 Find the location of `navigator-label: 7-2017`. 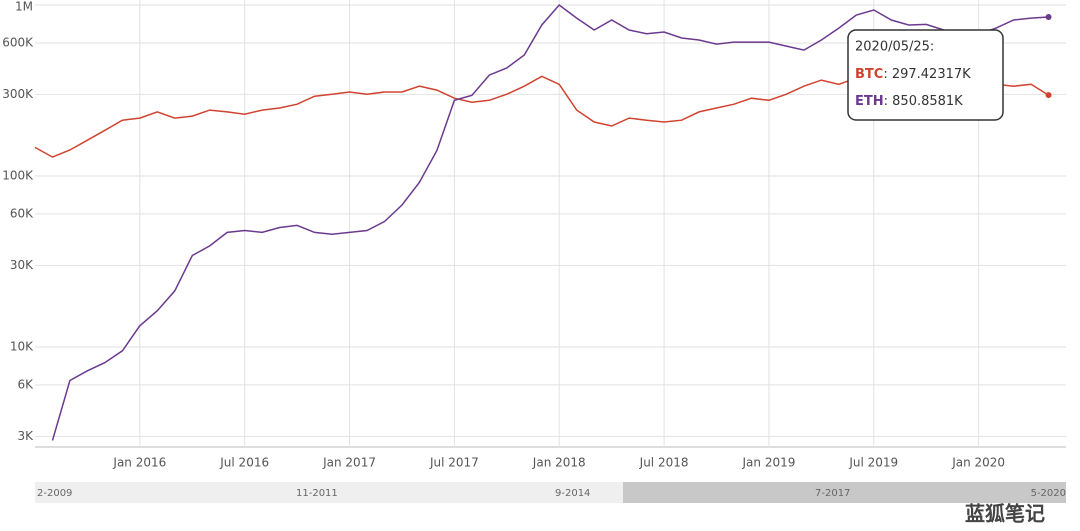

navigator-label: 7-2017 is located at coordinates (832, 493).